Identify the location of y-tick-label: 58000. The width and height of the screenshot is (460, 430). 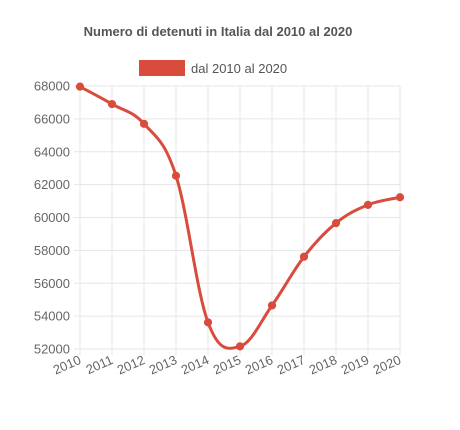
(52, 250).